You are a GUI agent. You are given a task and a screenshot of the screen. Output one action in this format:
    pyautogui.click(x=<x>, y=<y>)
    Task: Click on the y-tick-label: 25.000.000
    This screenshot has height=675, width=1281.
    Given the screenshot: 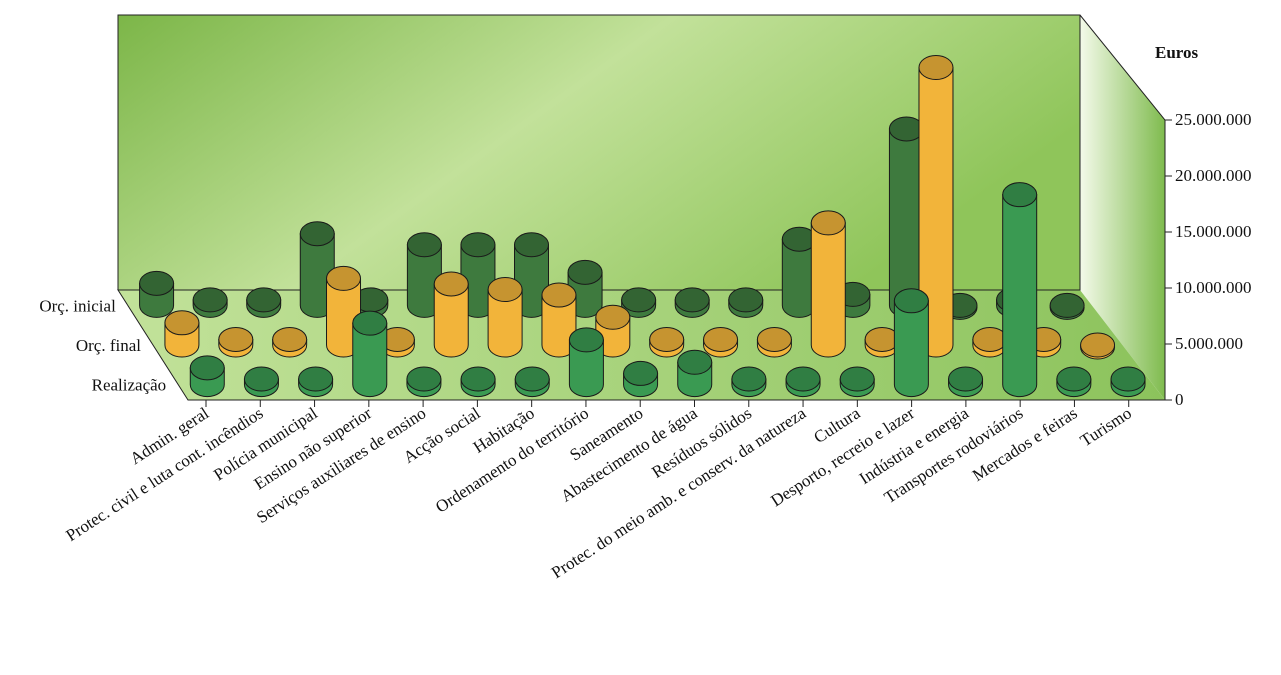 What is the action you would take?
    pyautogui.click(x=1213, y=119)
    